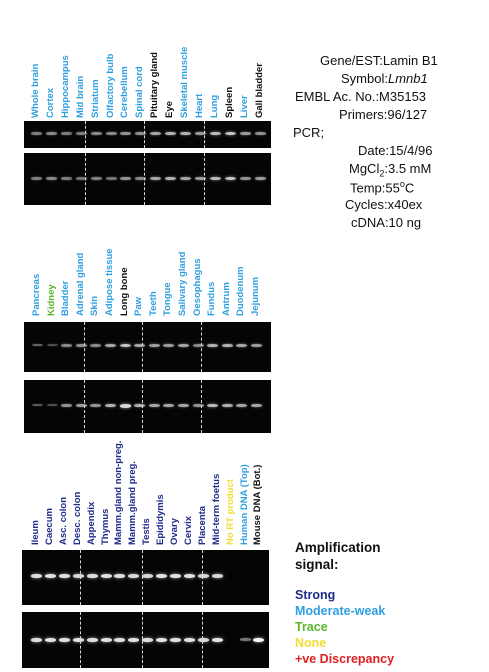  I want to click on symbol-text: Symbol:Lmnb1, so click(384, 78).